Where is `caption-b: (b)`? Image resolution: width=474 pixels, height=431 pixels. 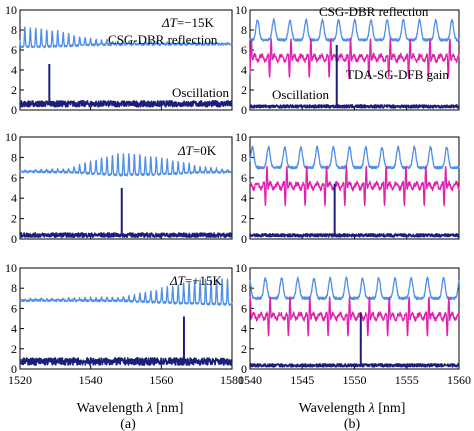 caption-b: (b) is located at coordinates (352, 424).